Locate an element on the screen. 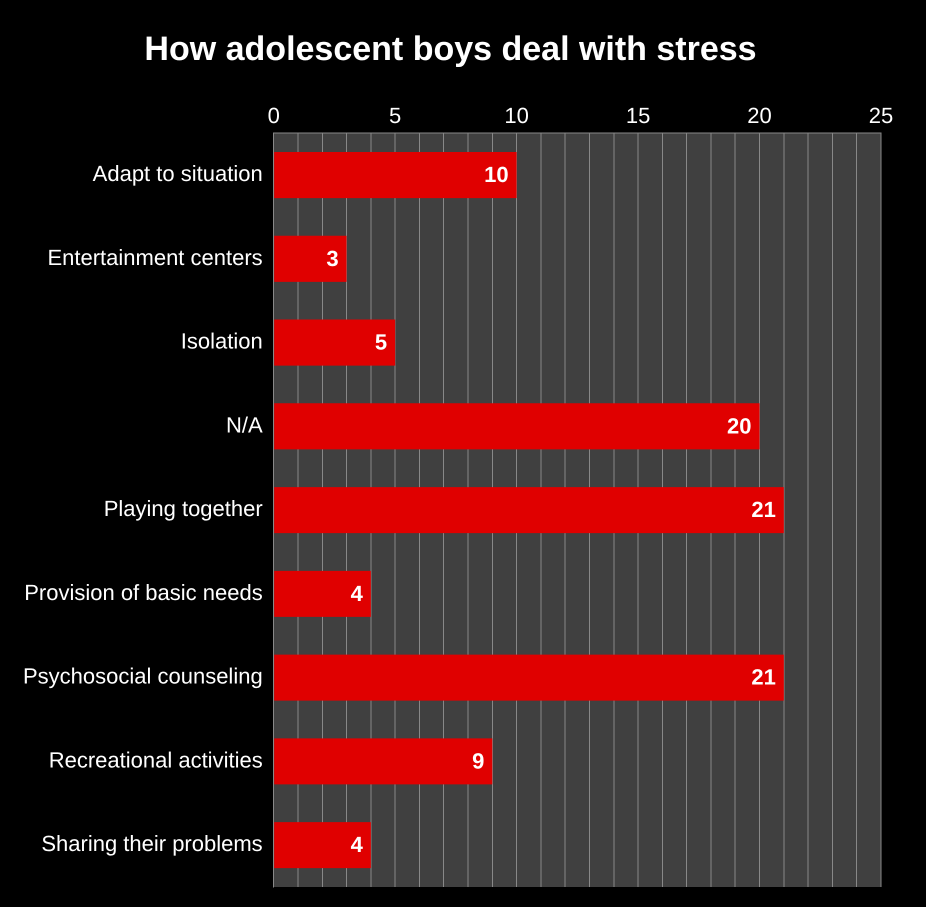  y-tick-label: Isolation is located at coordinates (221, 341).